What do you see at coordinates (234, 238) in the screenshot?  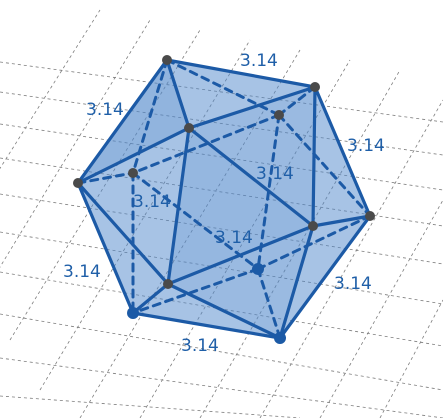 I see `edge-length-label-mid-center: 3.14` at bounding box center [234, 238].